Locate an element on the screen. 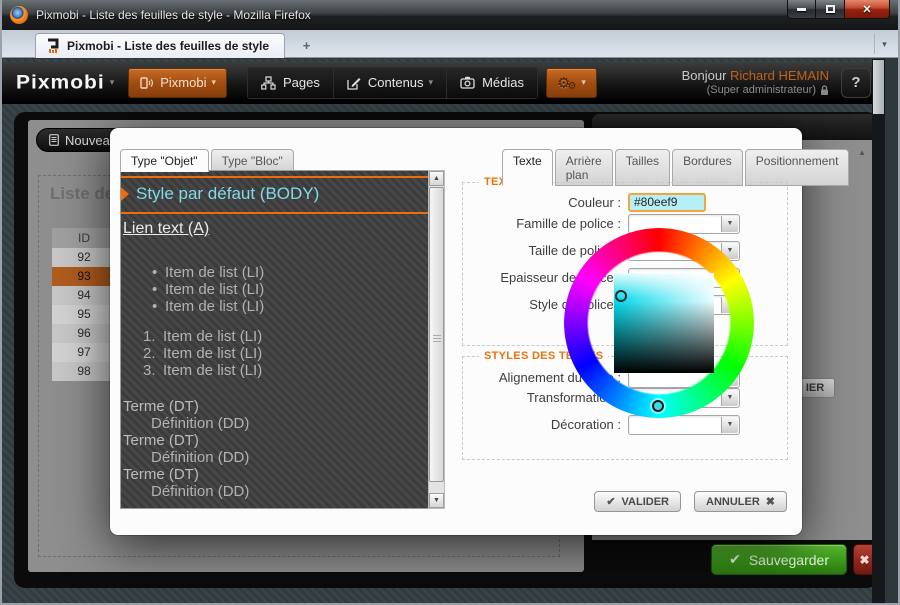 The height and width of the screenshot is (605, 900). save-label: Sauvegarder is located at coordinates (788, 559).